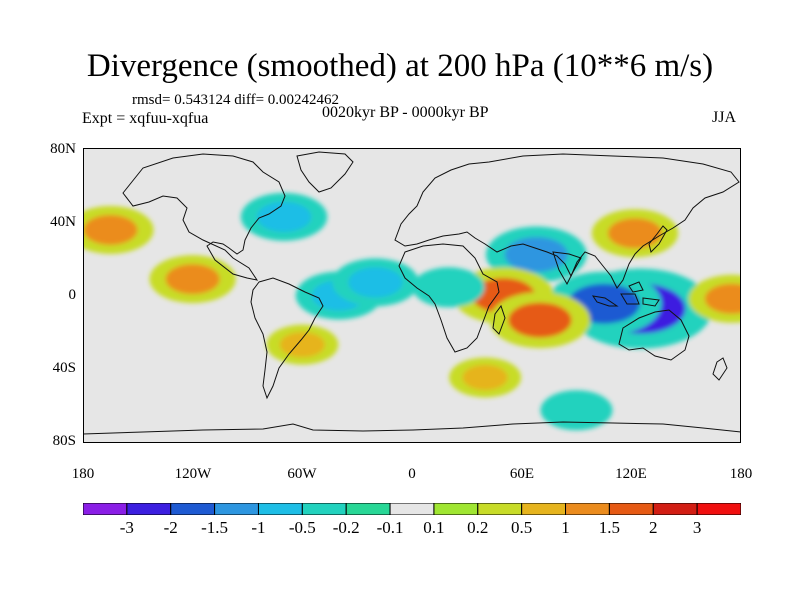 The image size is (800, 600). Describe the element at coordinates (236, 100) in the screenshot. I see `stats-text: rmsd= 0.543124 diff= 0.00242462` at that location.